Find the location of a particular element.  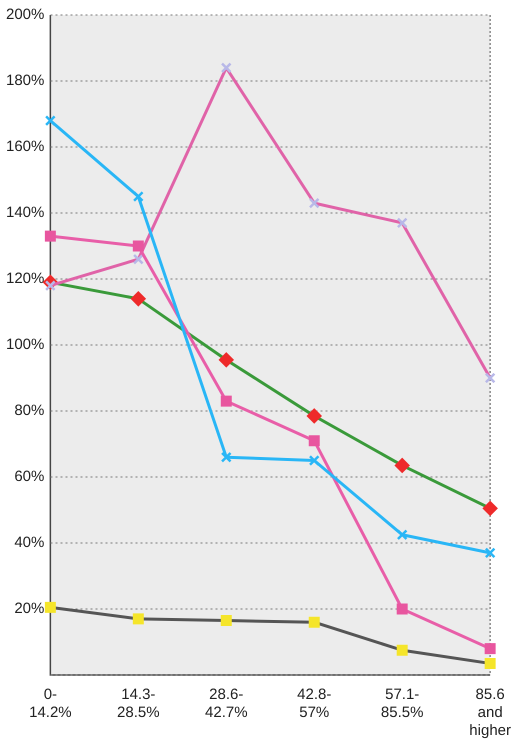

x-tick-label: 14.3- 28.5% is located at coordinates (138, 704).